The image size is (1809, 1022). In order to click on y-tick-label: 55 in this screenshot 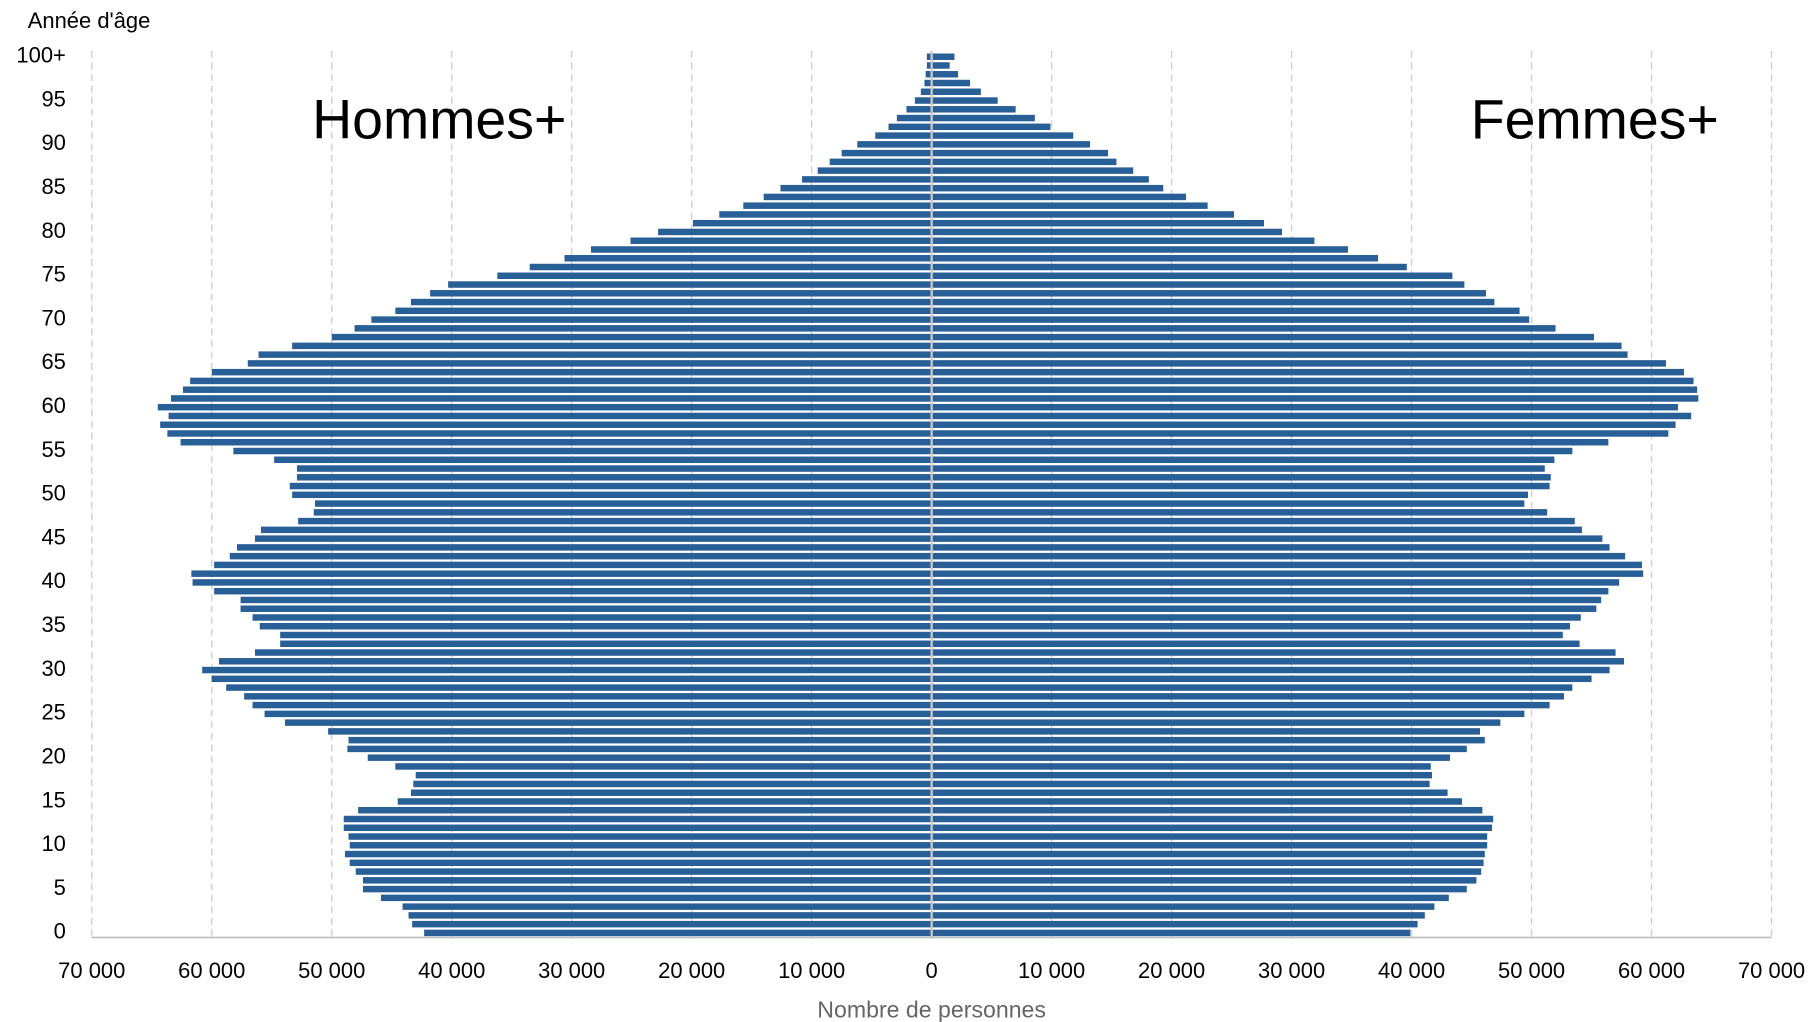, I will do `click(53, 449)`.